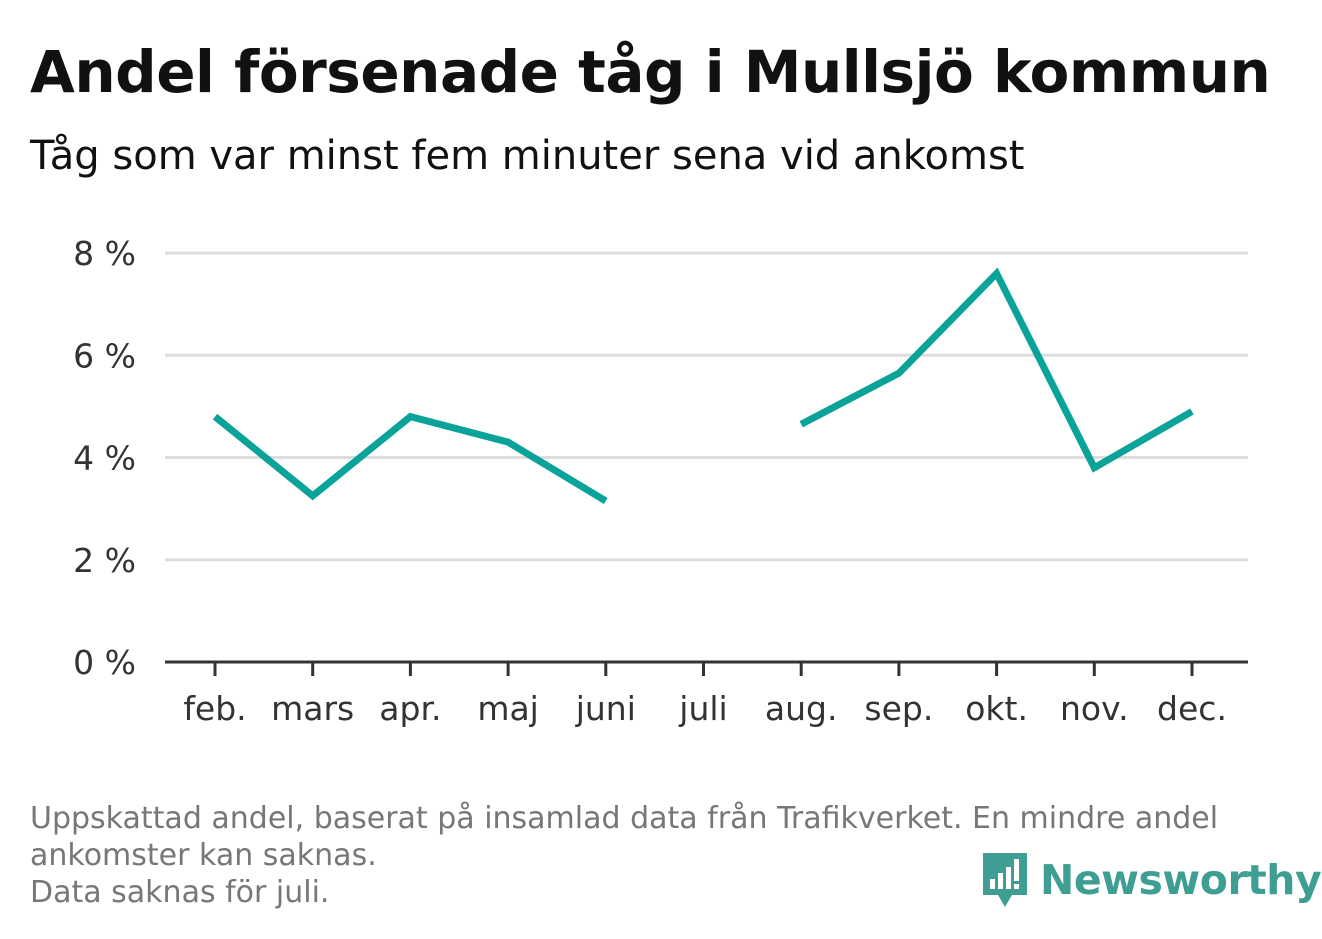  What do you see at coordinates (508, 708) in the screenshot?
I see `x-tick-label: maj` at bounding box center [508, 708].